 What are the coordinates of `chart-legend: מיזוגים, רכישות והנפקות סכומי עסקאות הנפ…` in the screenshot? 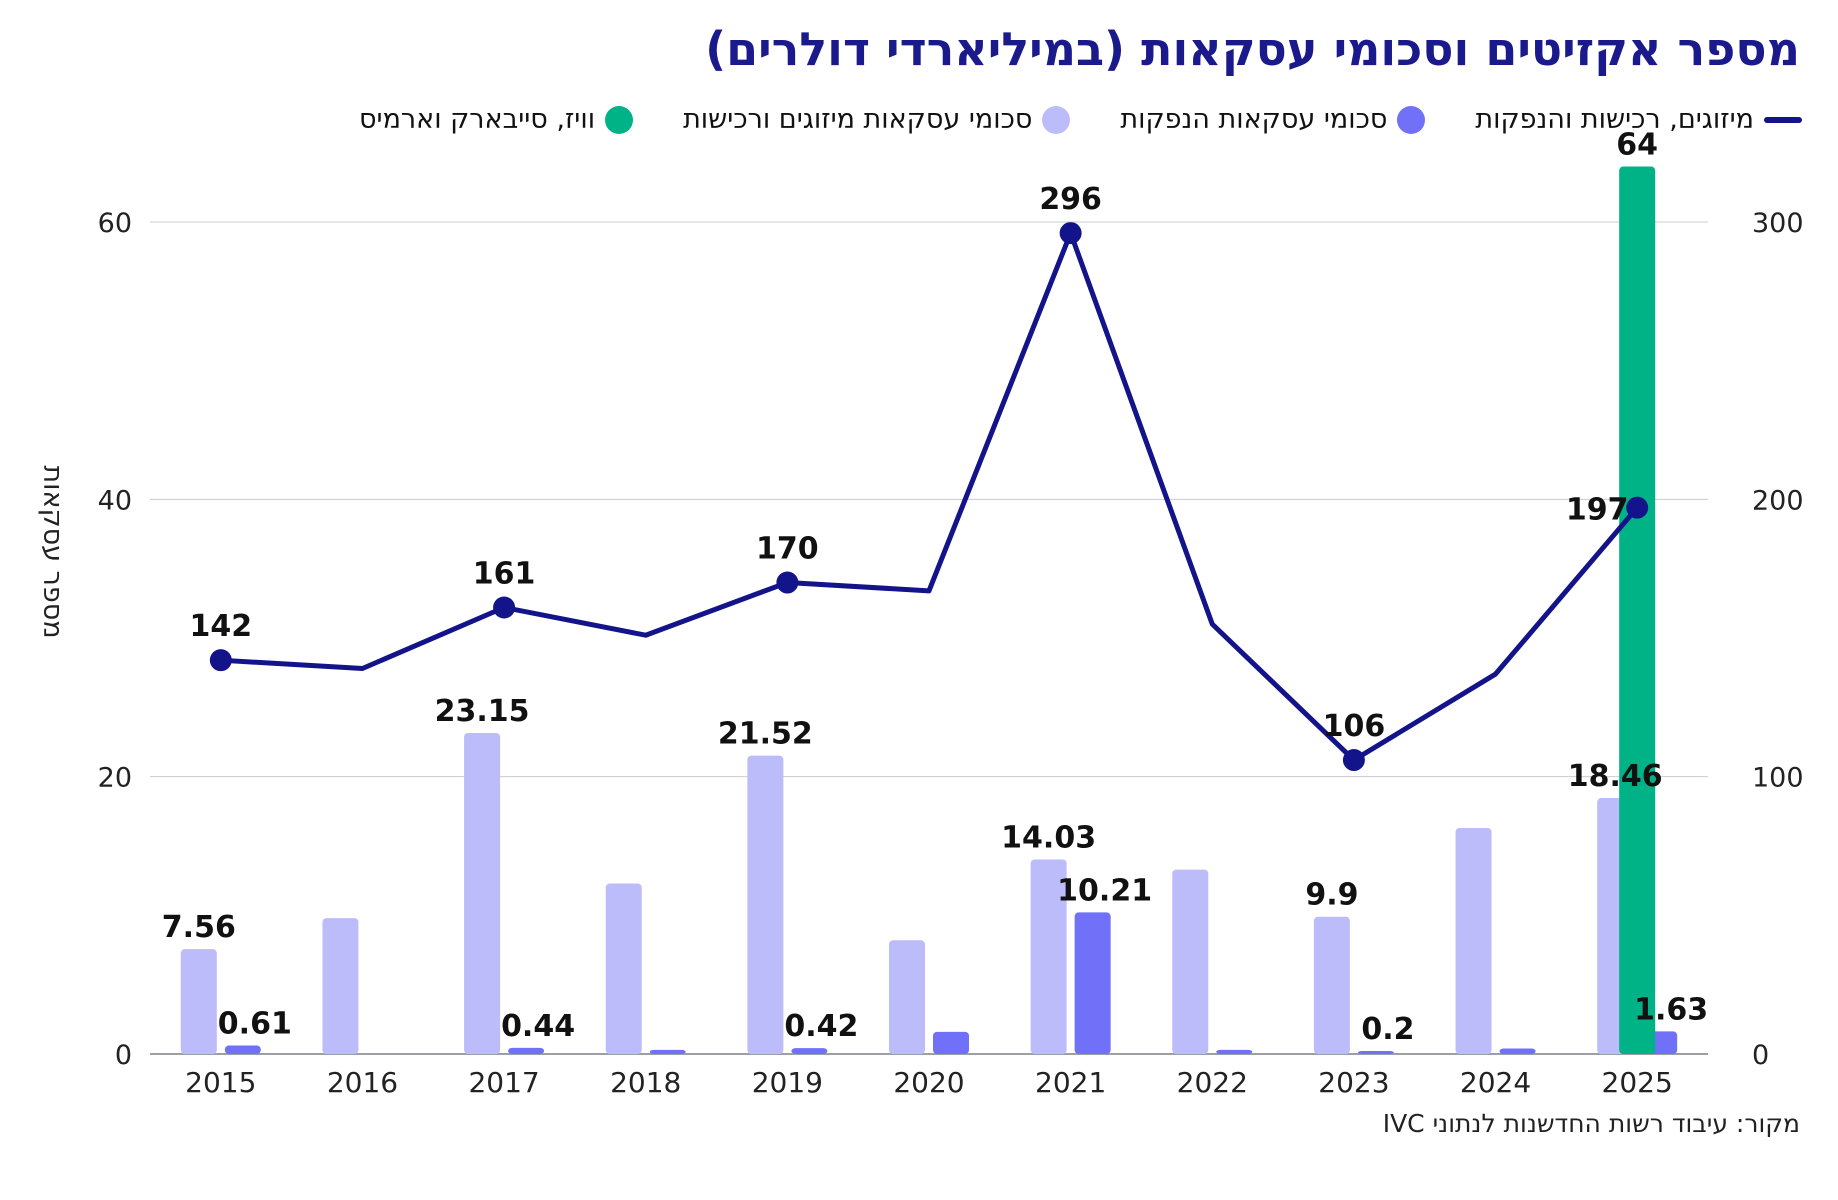 It's located at (1080, 119).